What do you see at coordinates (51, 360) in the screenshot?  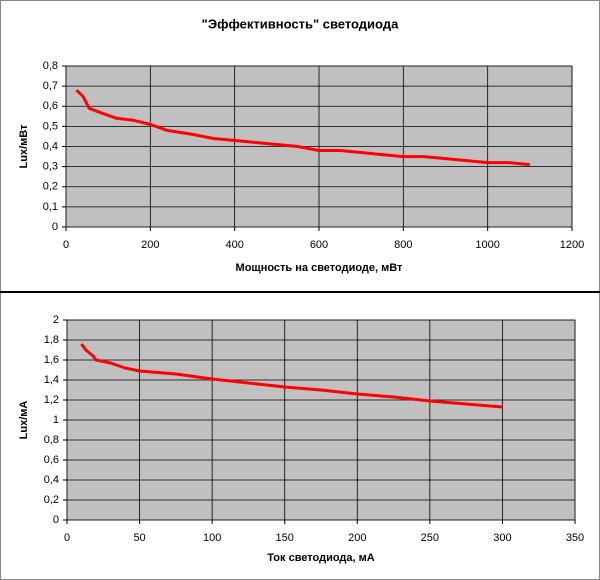 I see `y-tick-label: 1,6` at bounding box center [51, 360].